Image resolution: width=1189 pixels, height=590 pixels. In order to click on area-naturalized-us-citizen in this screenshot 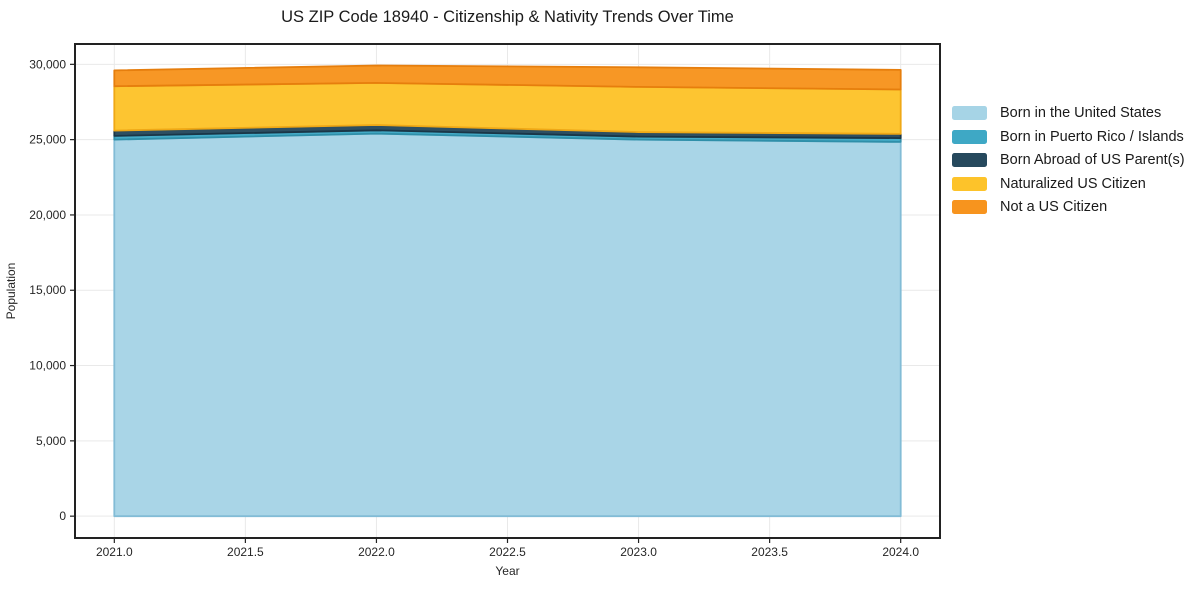, I will do `click(507, 108)`.